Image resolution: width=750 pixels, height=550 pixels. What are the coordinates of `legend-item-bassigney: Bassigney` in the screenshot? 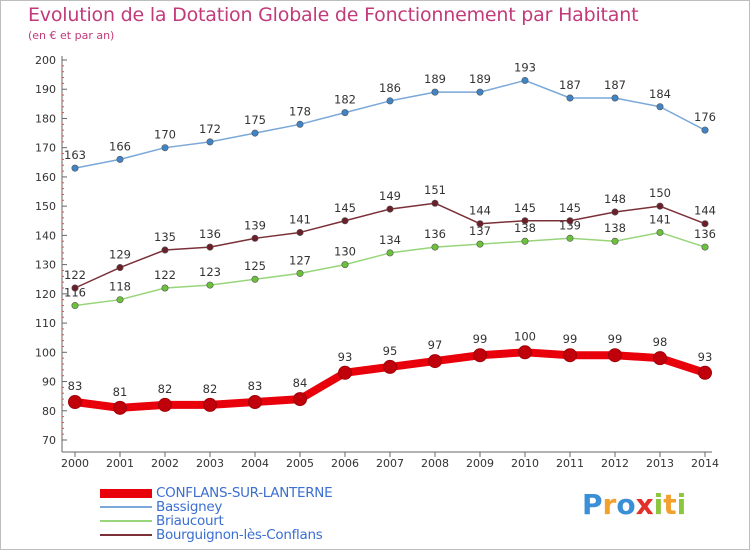 It's located at (216, 507).